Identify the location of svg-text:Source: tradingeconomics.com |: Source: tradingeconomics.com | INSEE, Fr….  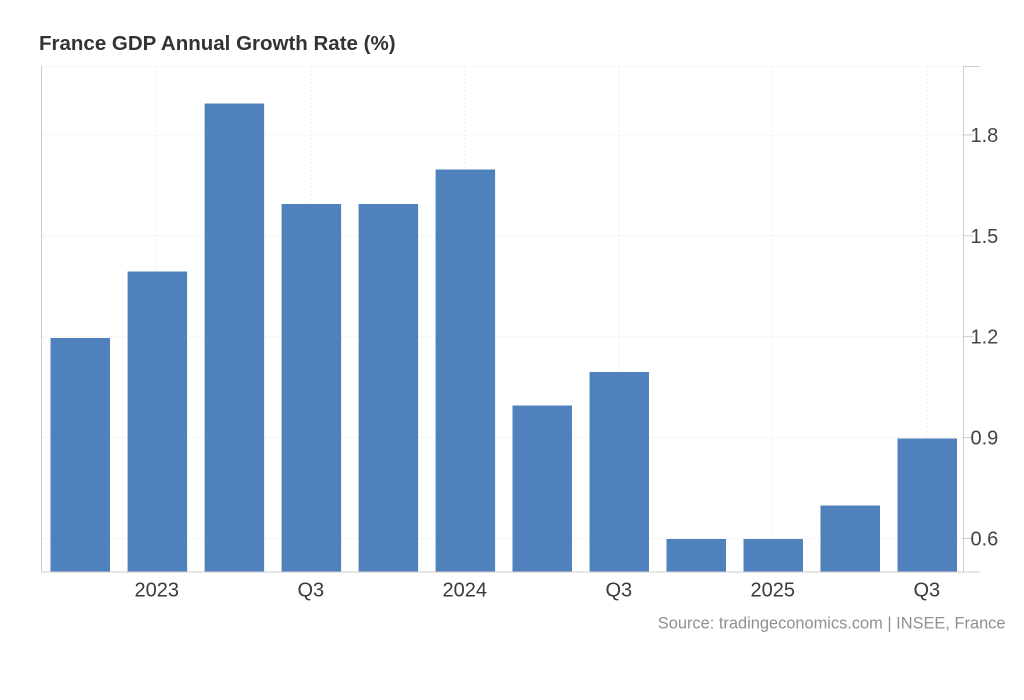
(832, 624).